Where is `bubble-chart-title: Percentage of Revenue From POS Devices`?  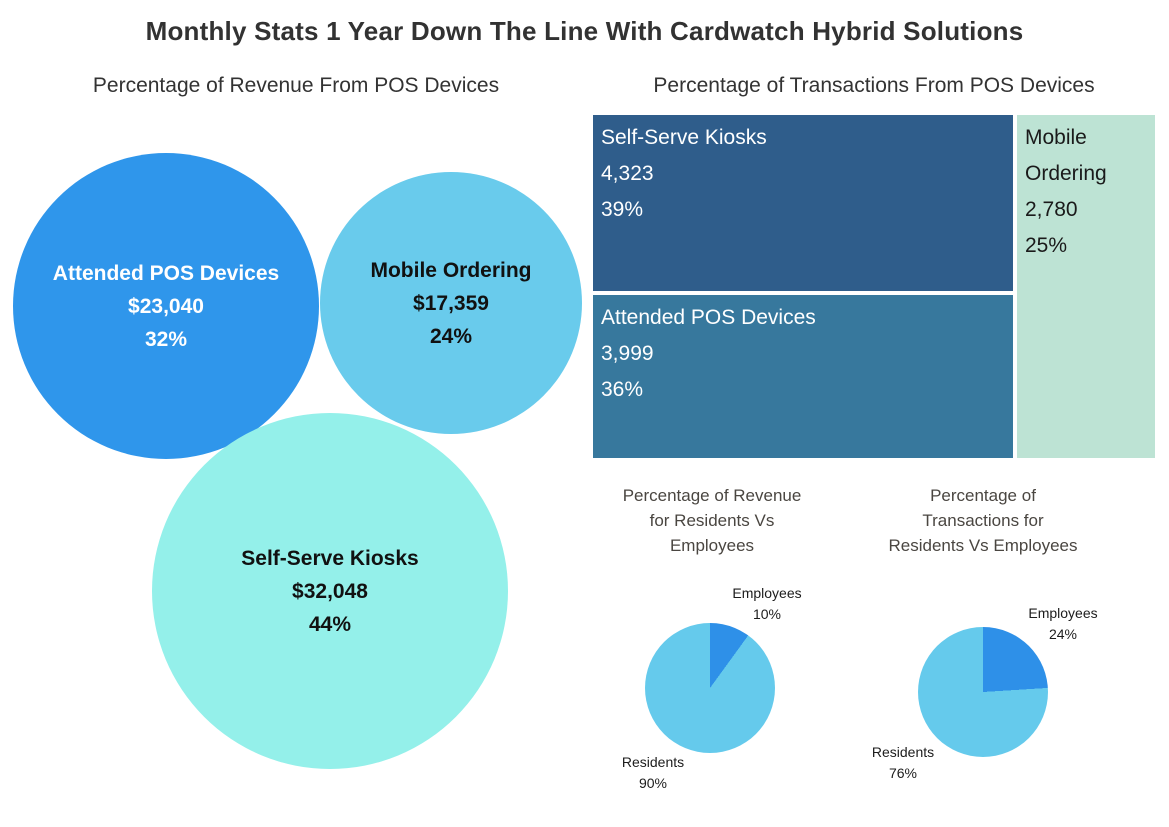
bubble-chart-title: Percentage of Revenue From POS Devices is located at coordinates (296, 85).